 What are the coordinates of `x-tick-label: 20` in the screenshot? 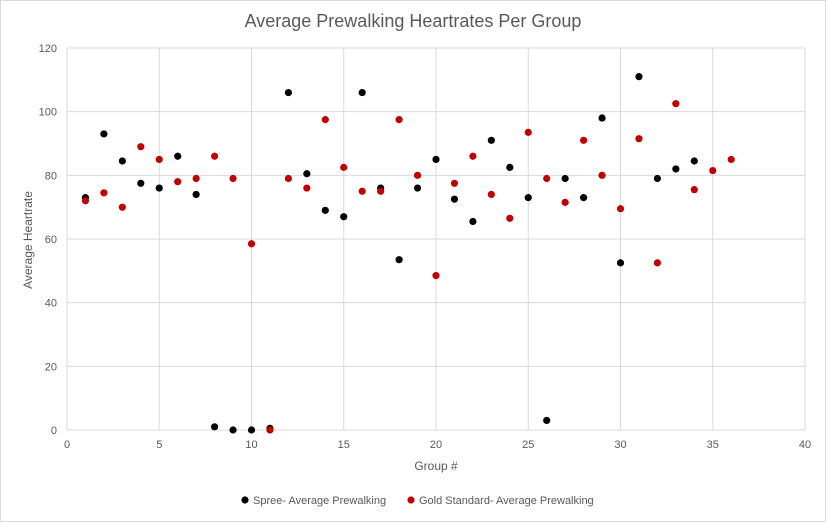 It's located at (436, 445).